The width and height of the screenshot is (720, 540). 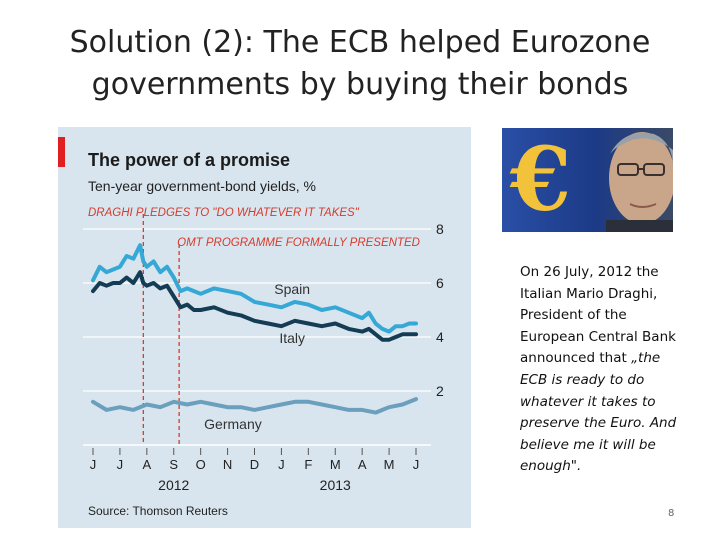 What do you see at coordinates (671, 513) in the screenshot?
I see `page-number: 8` at bounding box center [671, 513].